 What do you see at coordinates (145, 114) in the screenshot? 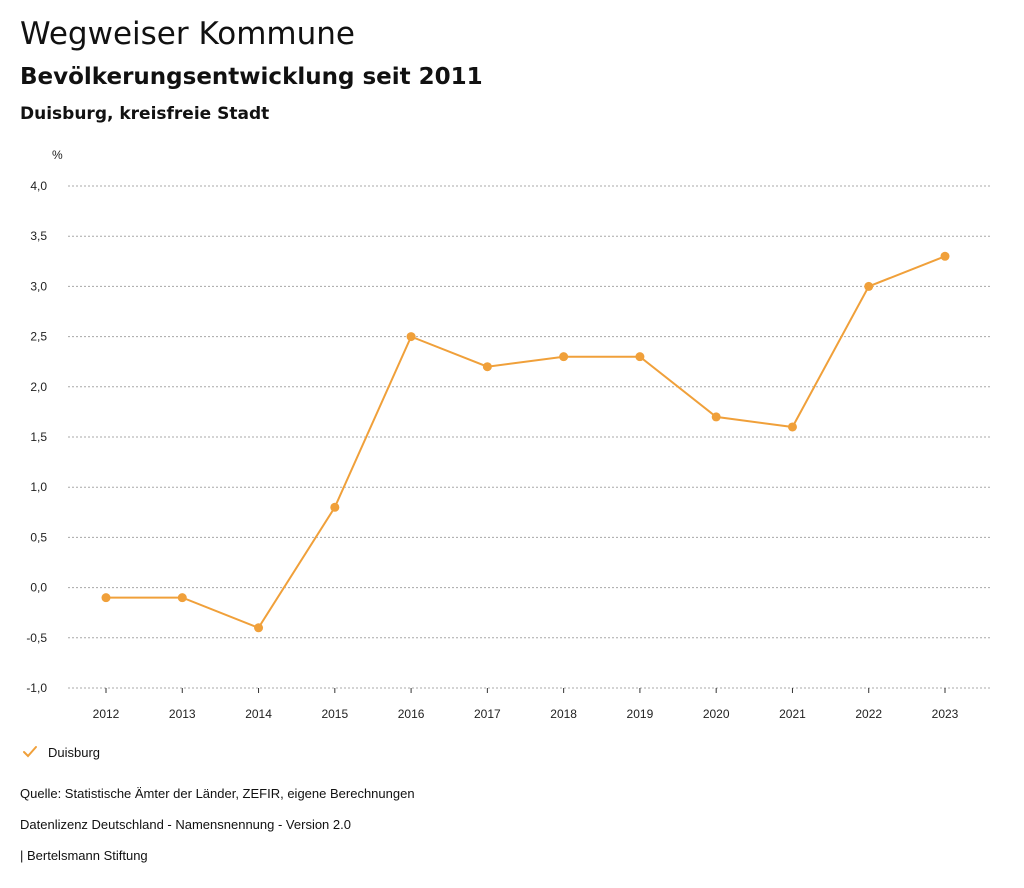
I see `region-name: Duisburg, kreisfreie Stadt` at bounding box center [145, 114].